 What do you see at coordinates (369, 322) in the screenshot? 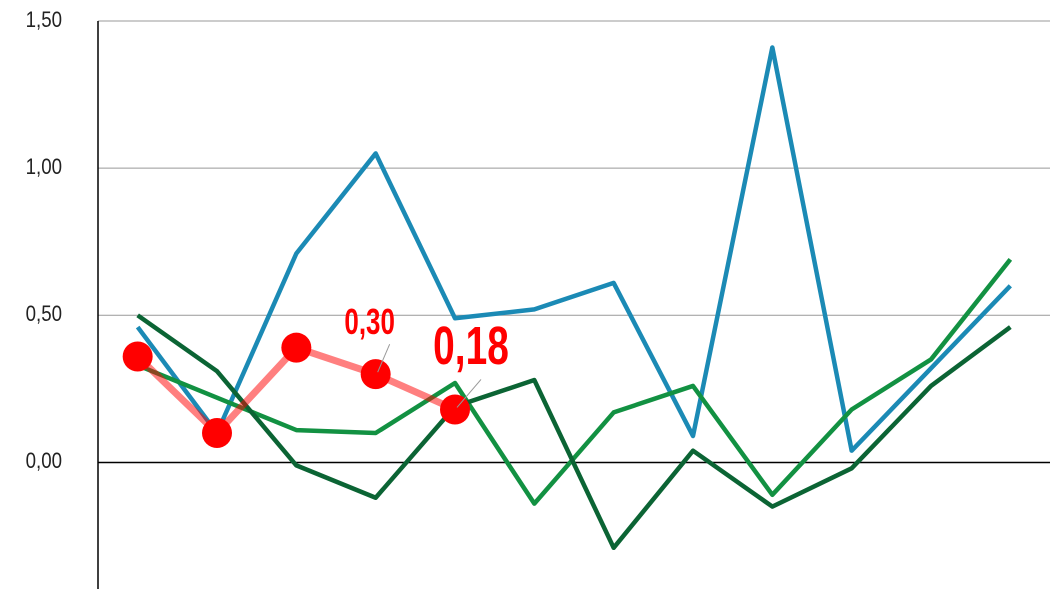
I see `value-label: 0,30` at bounding box center [369, 322].